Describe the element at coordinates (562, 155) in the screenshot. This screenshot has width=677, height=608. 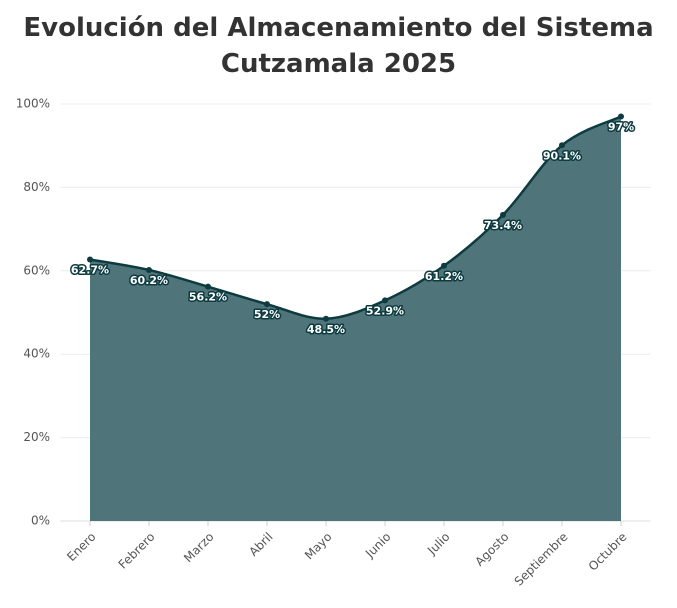
I see `value-label: 90.1%` at that location.